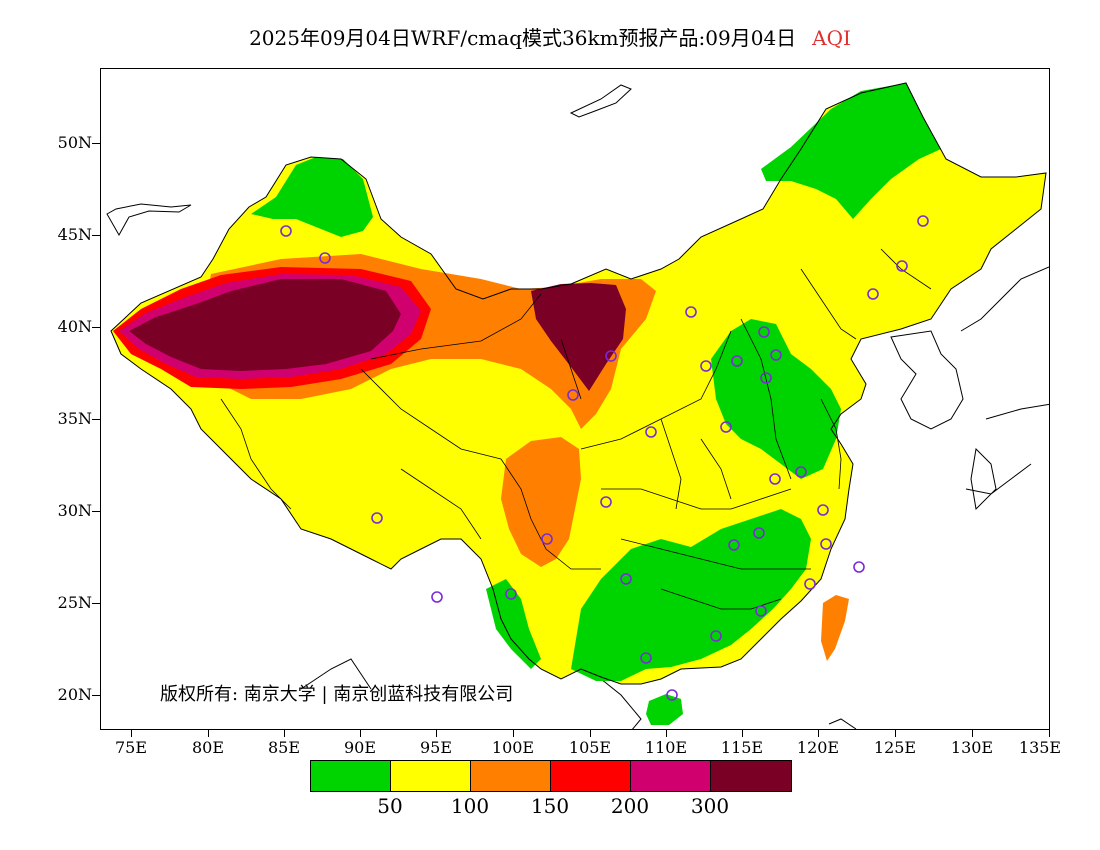 The width and height of the screenshot is (1100, 850). Describe the element at coordinates (284, 747) in the screenshot. I see `x-tick-label: 85E` at that location.